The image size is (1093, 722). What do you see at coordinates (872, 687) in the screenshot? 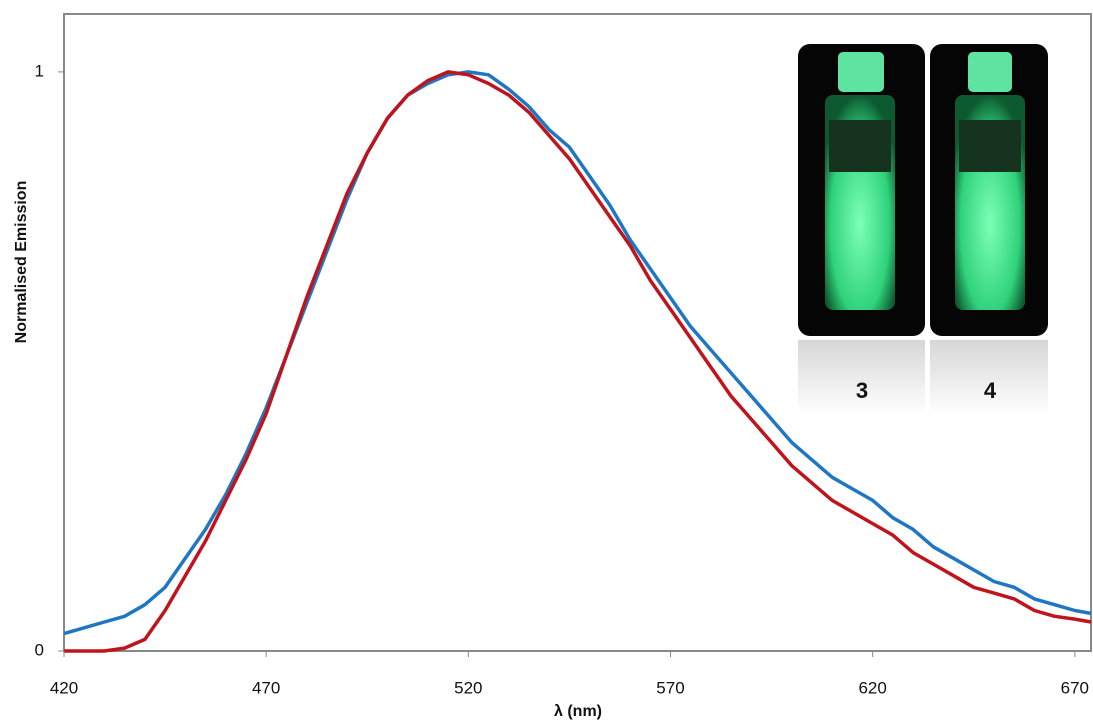
I see `x-tick-label: 620` at bounding box center [872, 687].